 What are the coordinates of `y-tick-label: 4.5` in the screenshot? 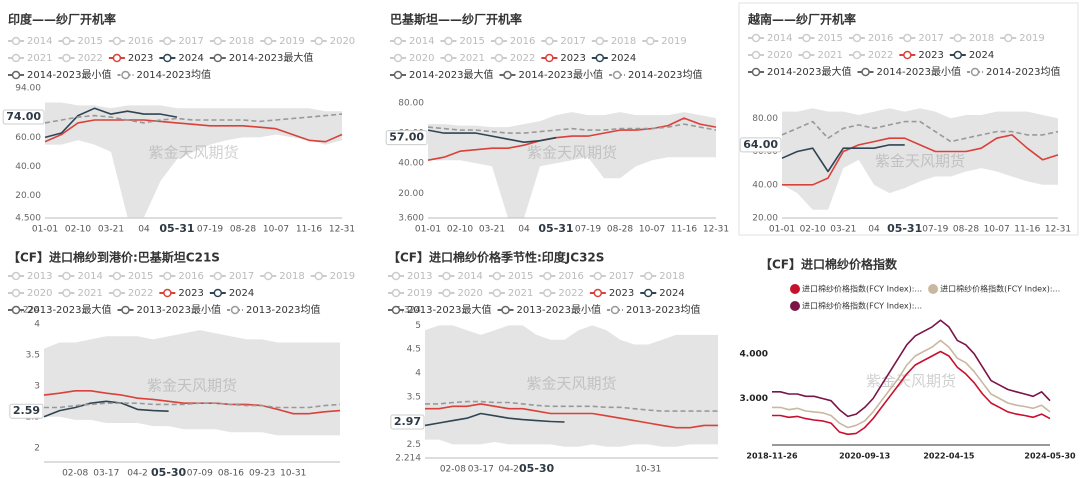 It's located at (414, 350).